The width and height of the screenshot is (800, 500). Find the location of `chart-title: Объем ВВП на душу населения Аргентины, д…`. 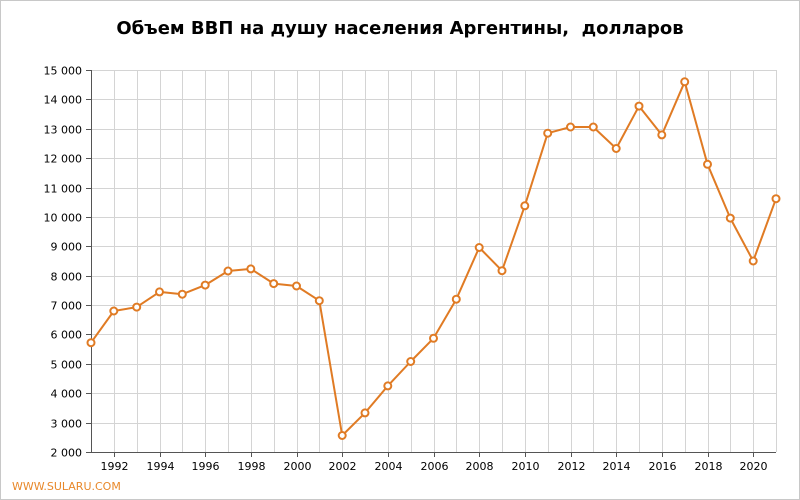

chart-title: Объем ВВП на душу населения Аргентины, д… is located at coordinates (400, 28).